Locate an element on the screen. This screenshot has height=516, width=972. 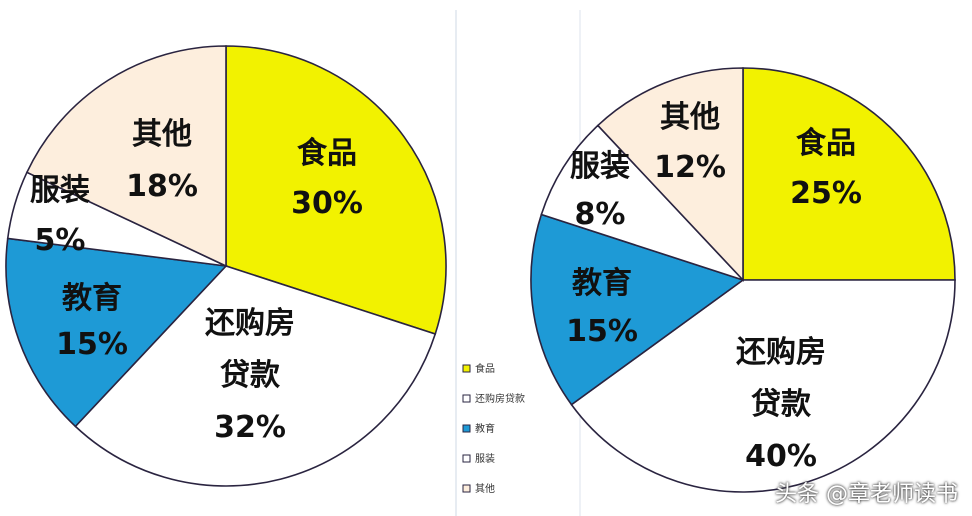
right-pie-category-label-3: 服装 is located at coordinates (600, 166).